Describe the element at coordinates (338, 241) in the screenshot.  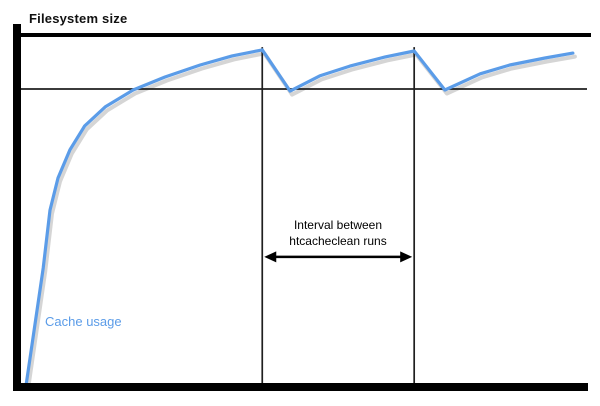
I see `interval-annotation-line2: htcacheclean runs` at that location.